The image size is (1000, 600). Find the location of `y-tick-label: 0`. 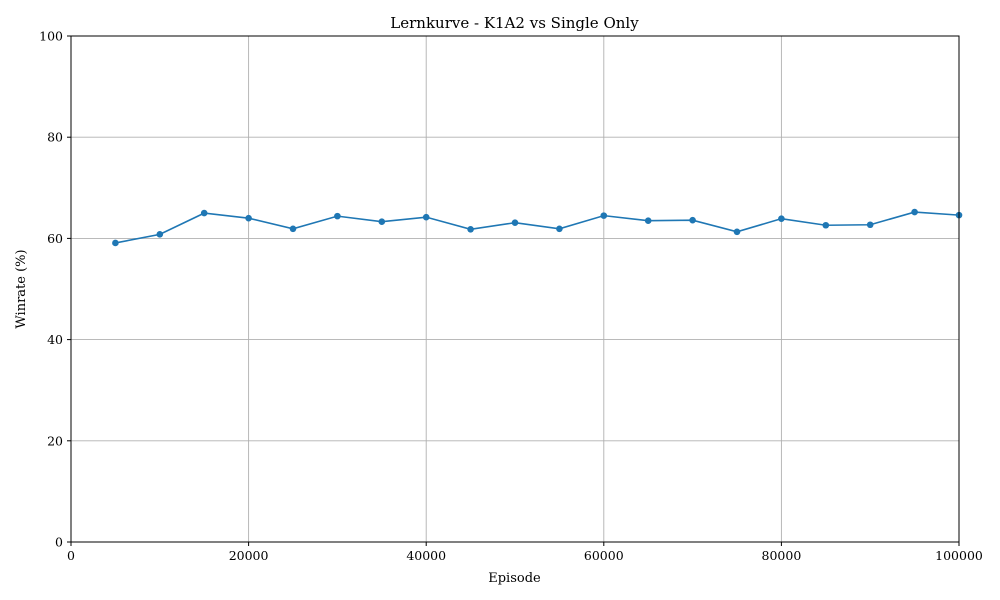

y-tick-label: 0 is located at coordinates (59, 542).